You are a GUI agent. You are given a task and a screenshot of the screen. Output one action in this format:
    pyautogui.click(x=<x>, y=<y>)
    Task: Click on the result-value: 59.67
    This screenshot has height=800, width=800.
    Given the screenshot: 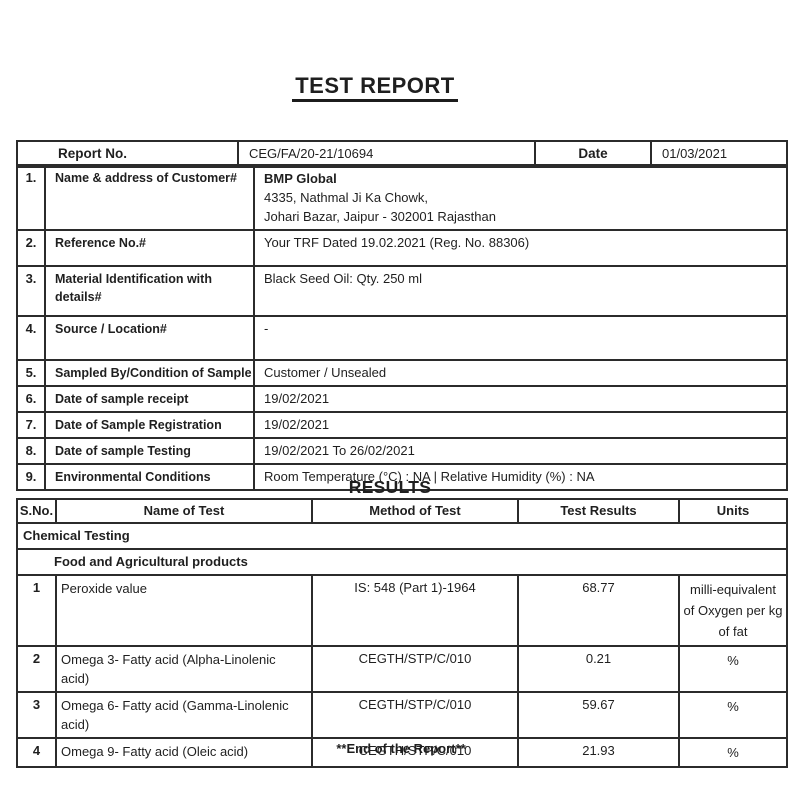 What is the action you would take?
    pyautogui.click(x=598, y=715)
    